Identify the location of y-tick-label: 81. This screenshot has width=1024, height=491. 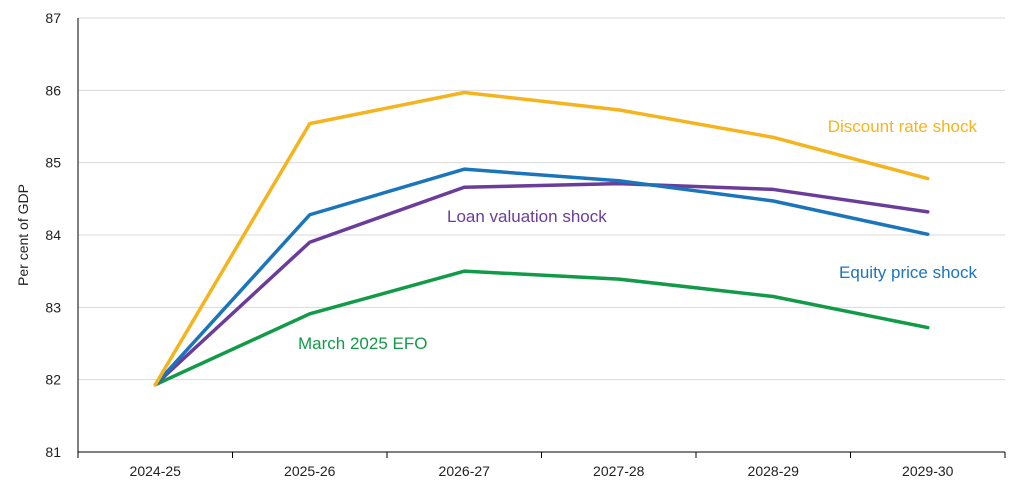
(53, 452).